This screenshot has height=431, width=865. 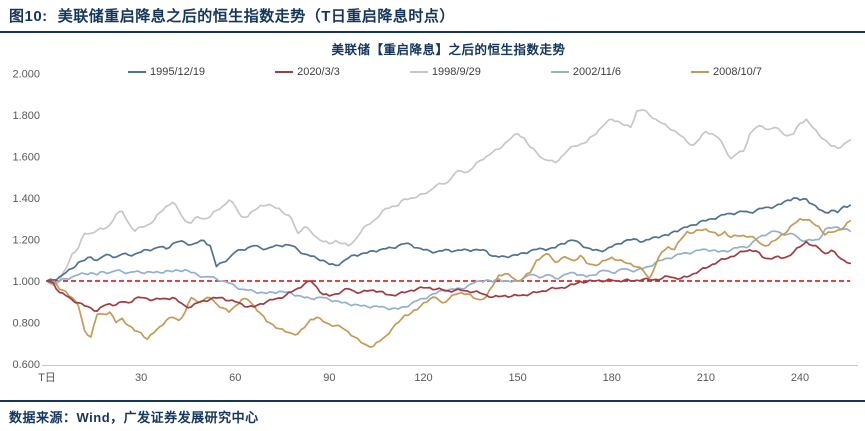 What do you see at coordinates (318, 72) in the screenshot?
I see `legend-label: 2020/3/3` at bounding box center [318, 72].